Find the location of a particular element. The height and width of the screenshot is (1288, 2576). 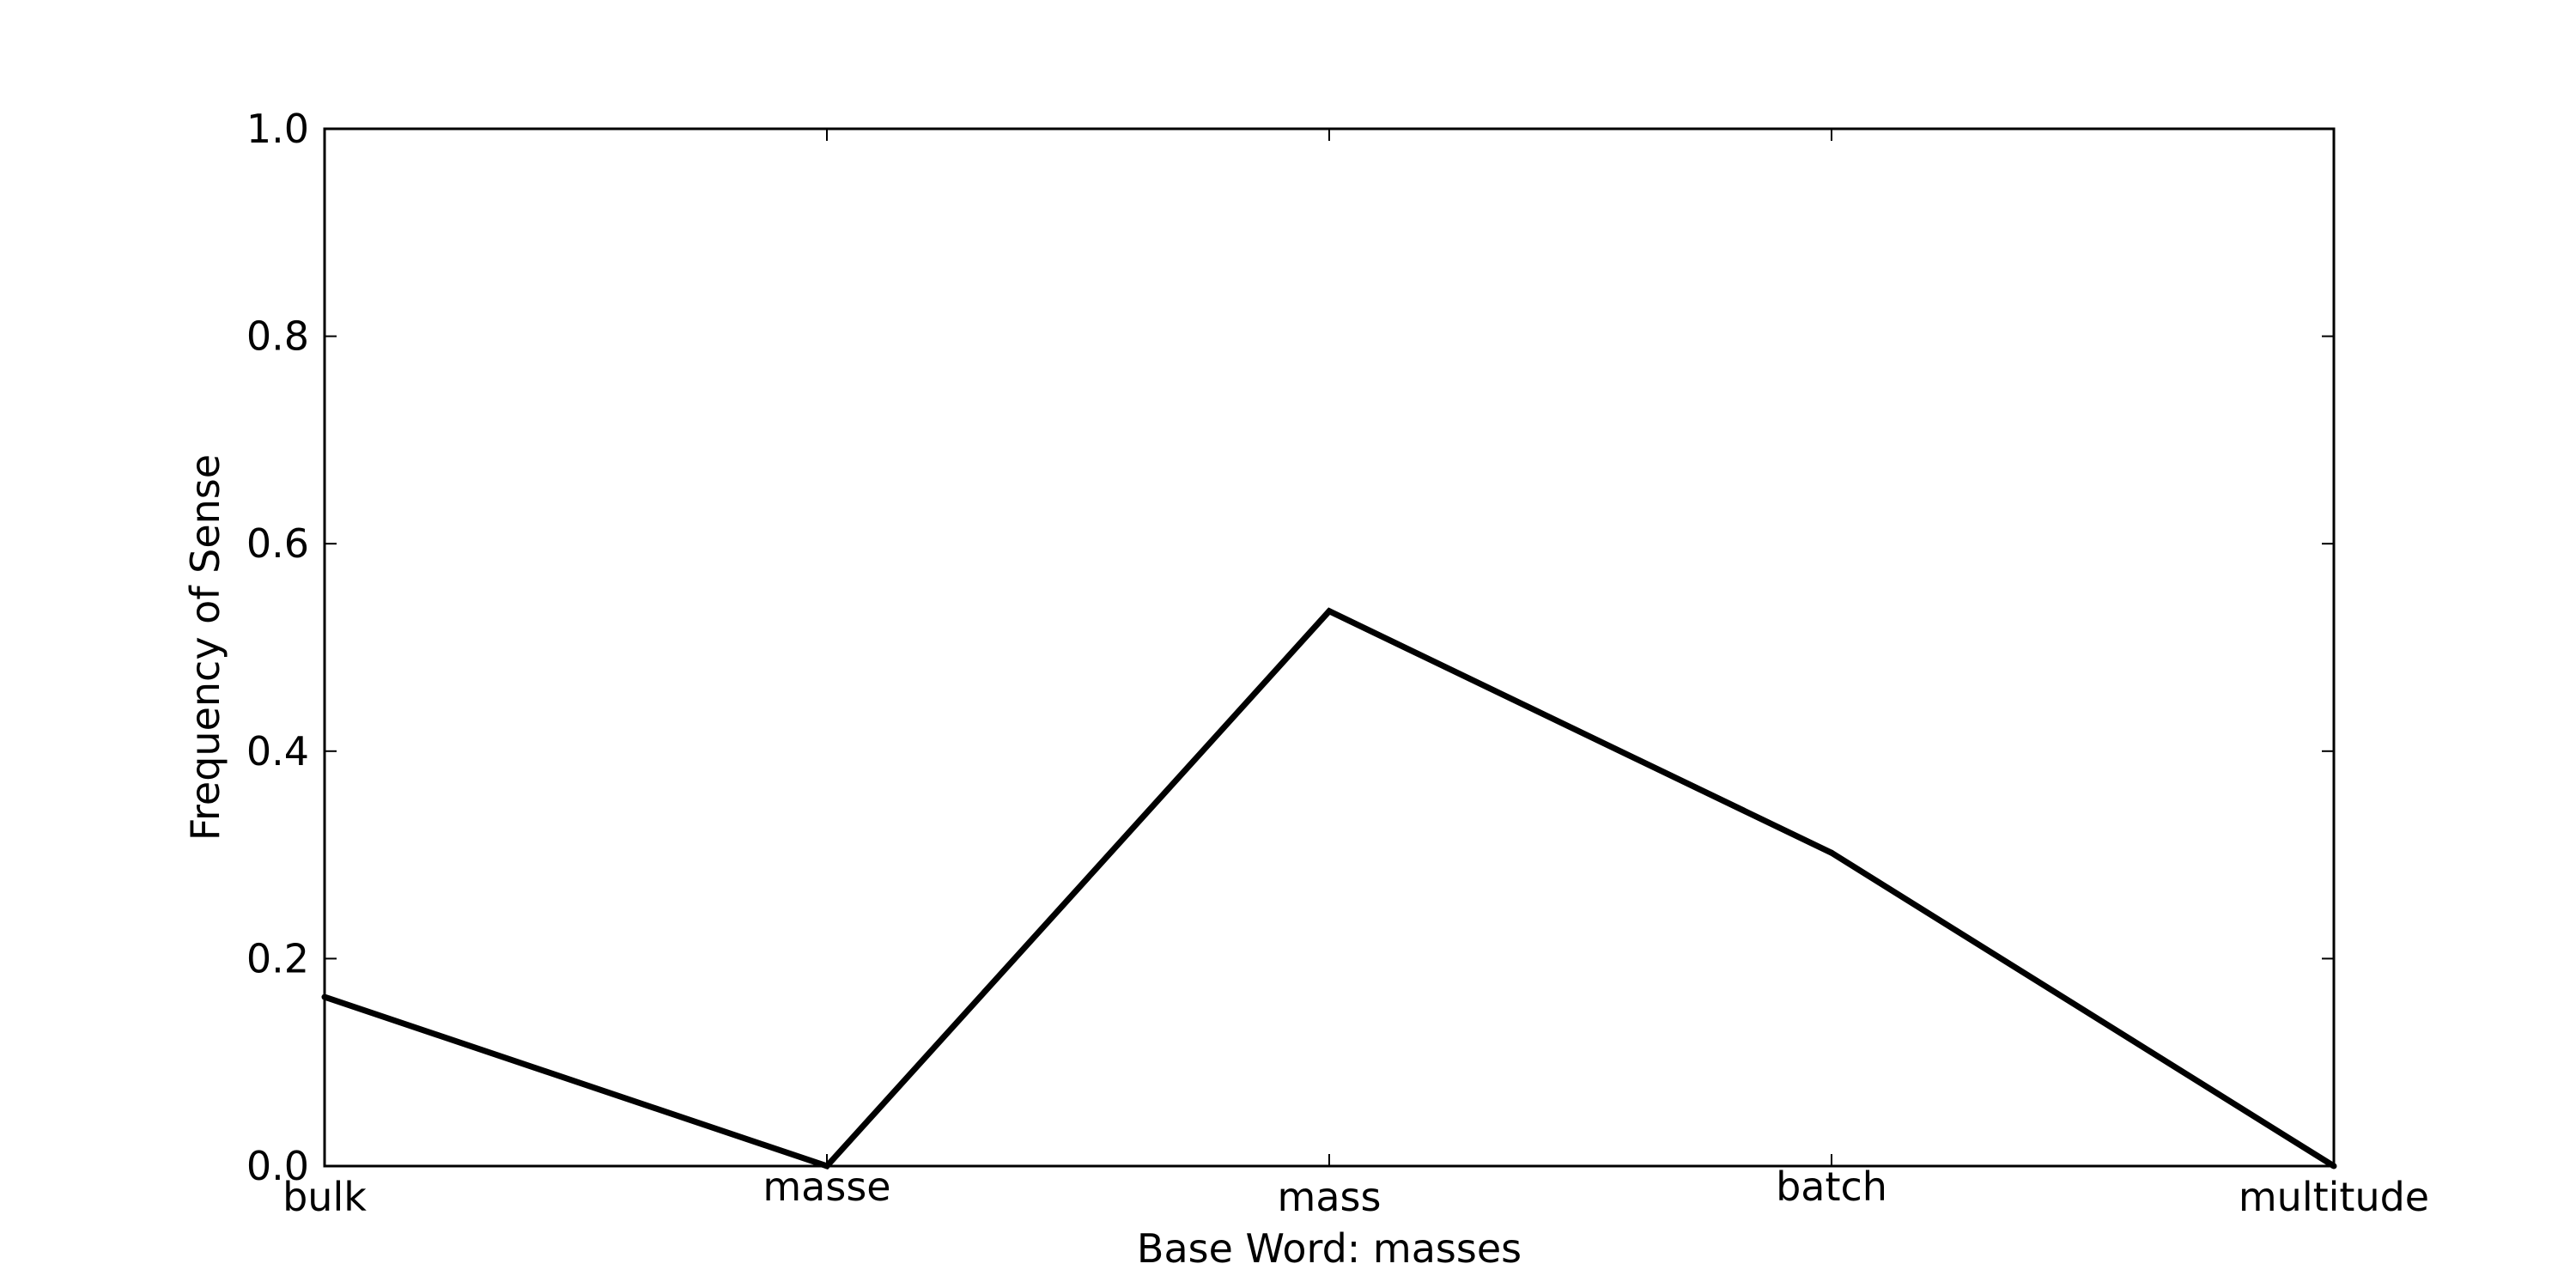

x-tick-label: bulk is located at coordinates (325, 1197).